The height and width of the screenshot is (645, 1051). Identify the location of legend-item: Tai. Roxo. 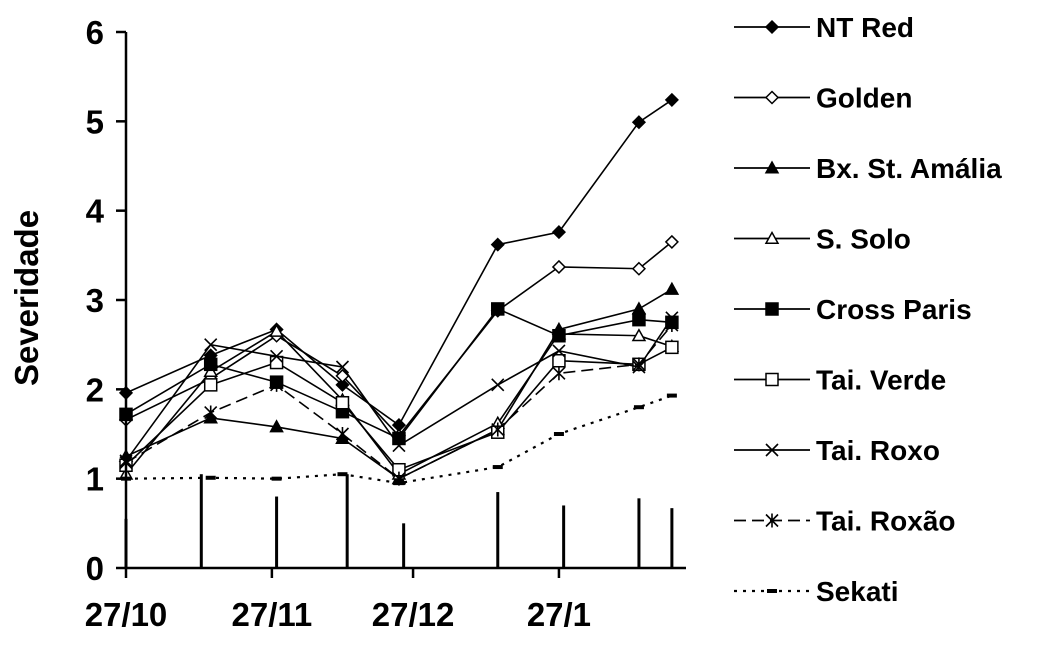
(837, 450).